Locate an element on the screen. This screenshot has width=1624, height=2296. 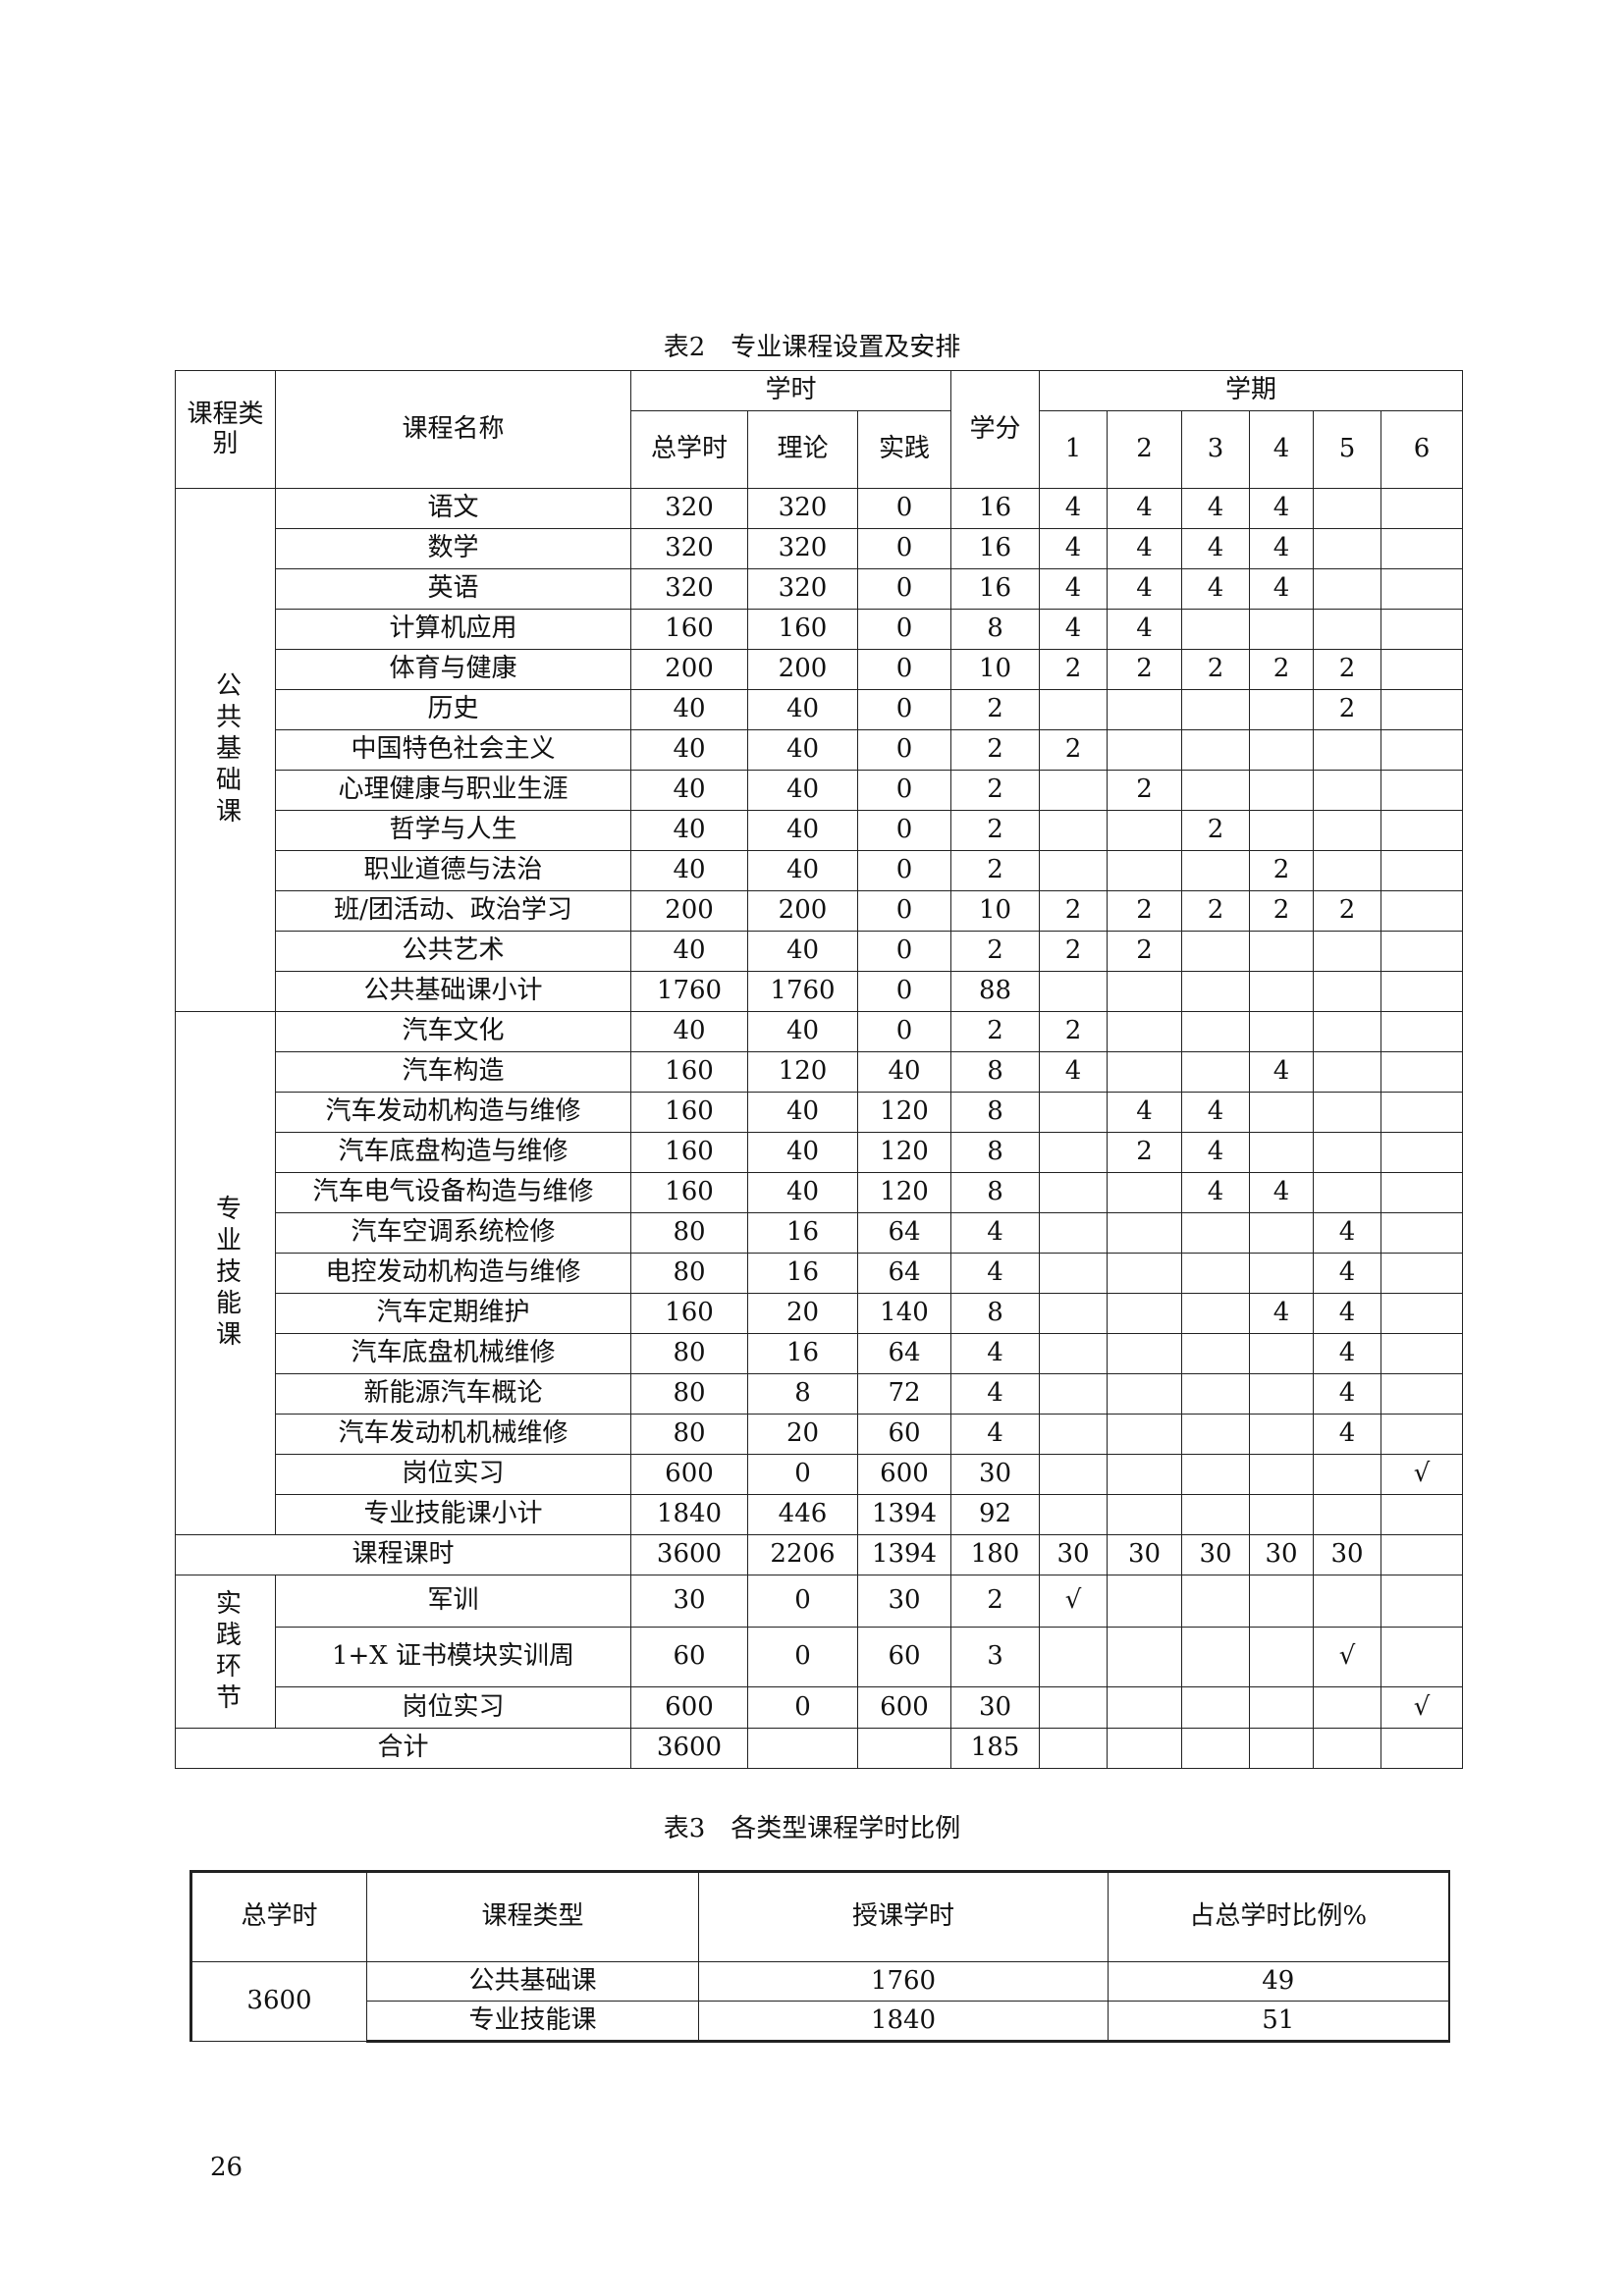
header-row: 总学时 课程类型 授课学时 占总学时比例% is located at coordinates (819, 1916).